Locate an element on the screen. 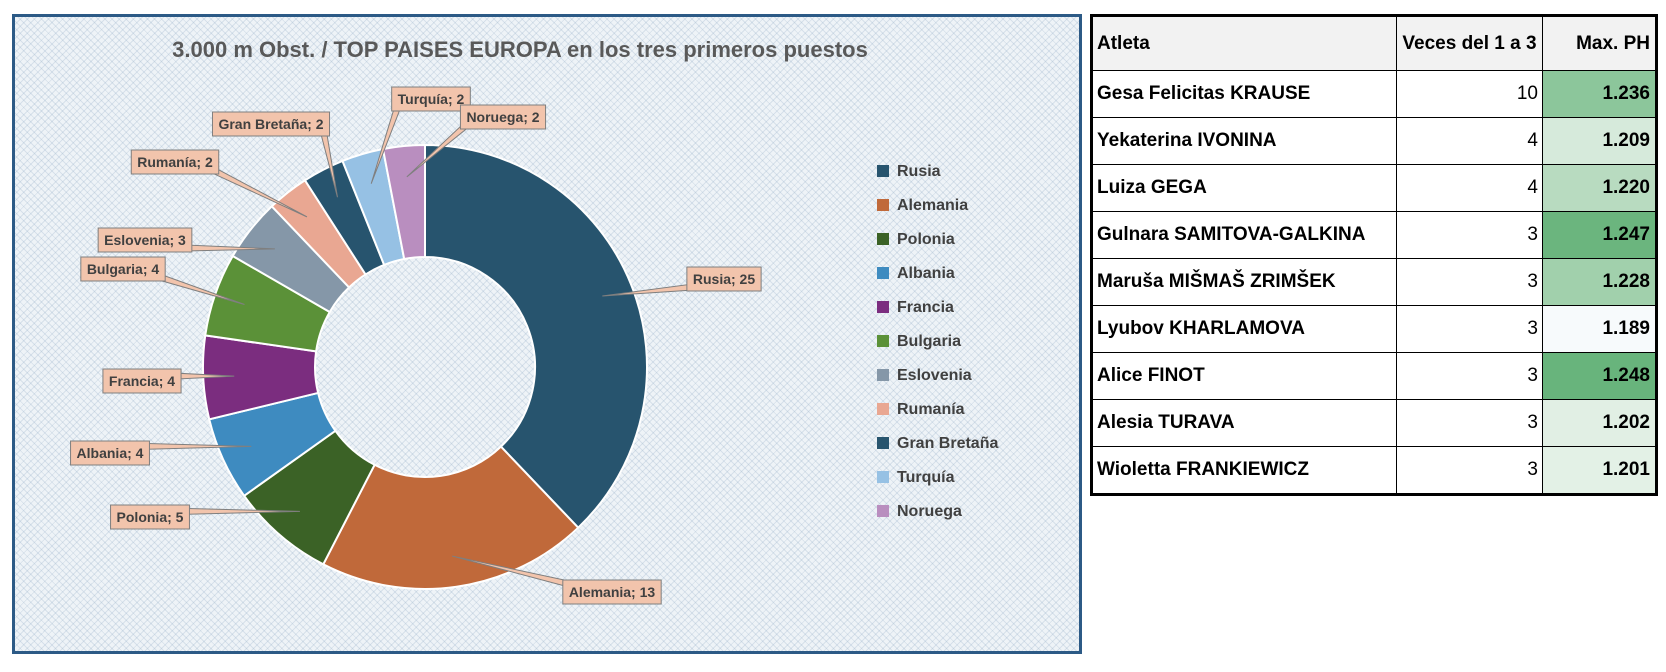 The width and height of the screenshot is (1666, 672). table-row: Yekaterina IVONINA 4 1.209 is located at coordinates (1374, 141).